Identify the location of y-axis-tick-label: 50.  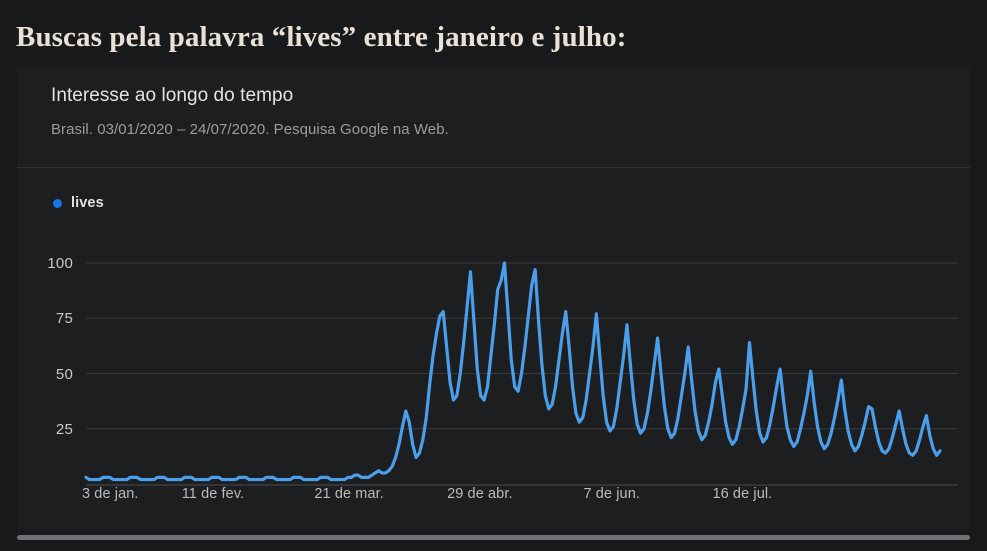
(64, 374).